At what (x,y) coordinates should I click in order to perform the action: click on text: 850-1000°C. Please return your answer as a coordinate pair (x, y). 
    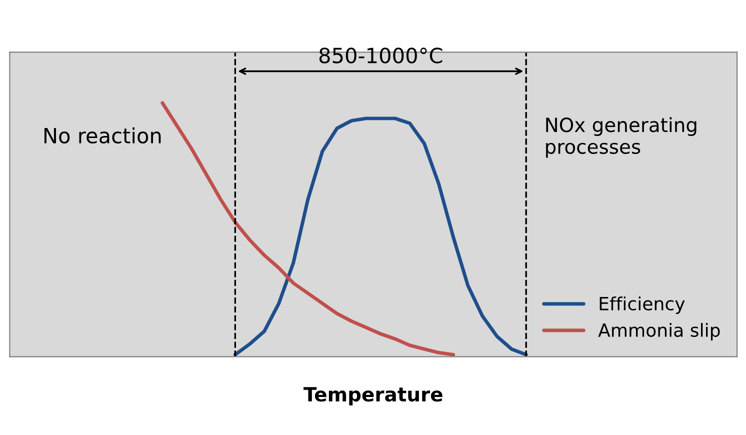
    Looking at the image, I should click on (380, 56).